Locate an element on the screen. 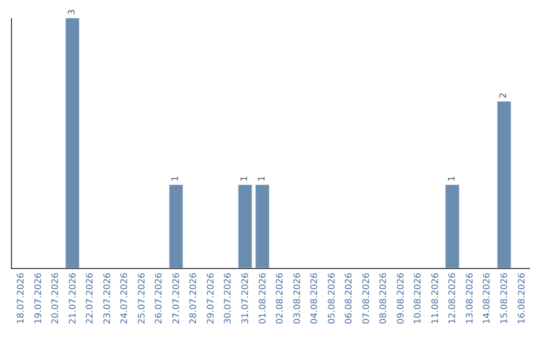 The image size is (540, 340). x-tick-label: 15.08.2026 is located at coordinates (505, 298).